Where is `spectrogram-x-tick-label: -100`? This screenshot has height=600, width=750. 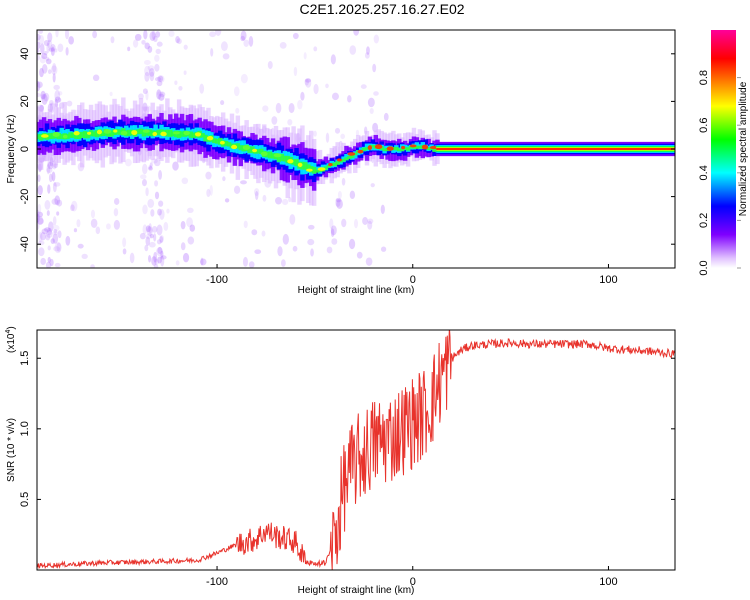
spectrogram-x-tick-label: -100 is located at coordinates (217, 280).